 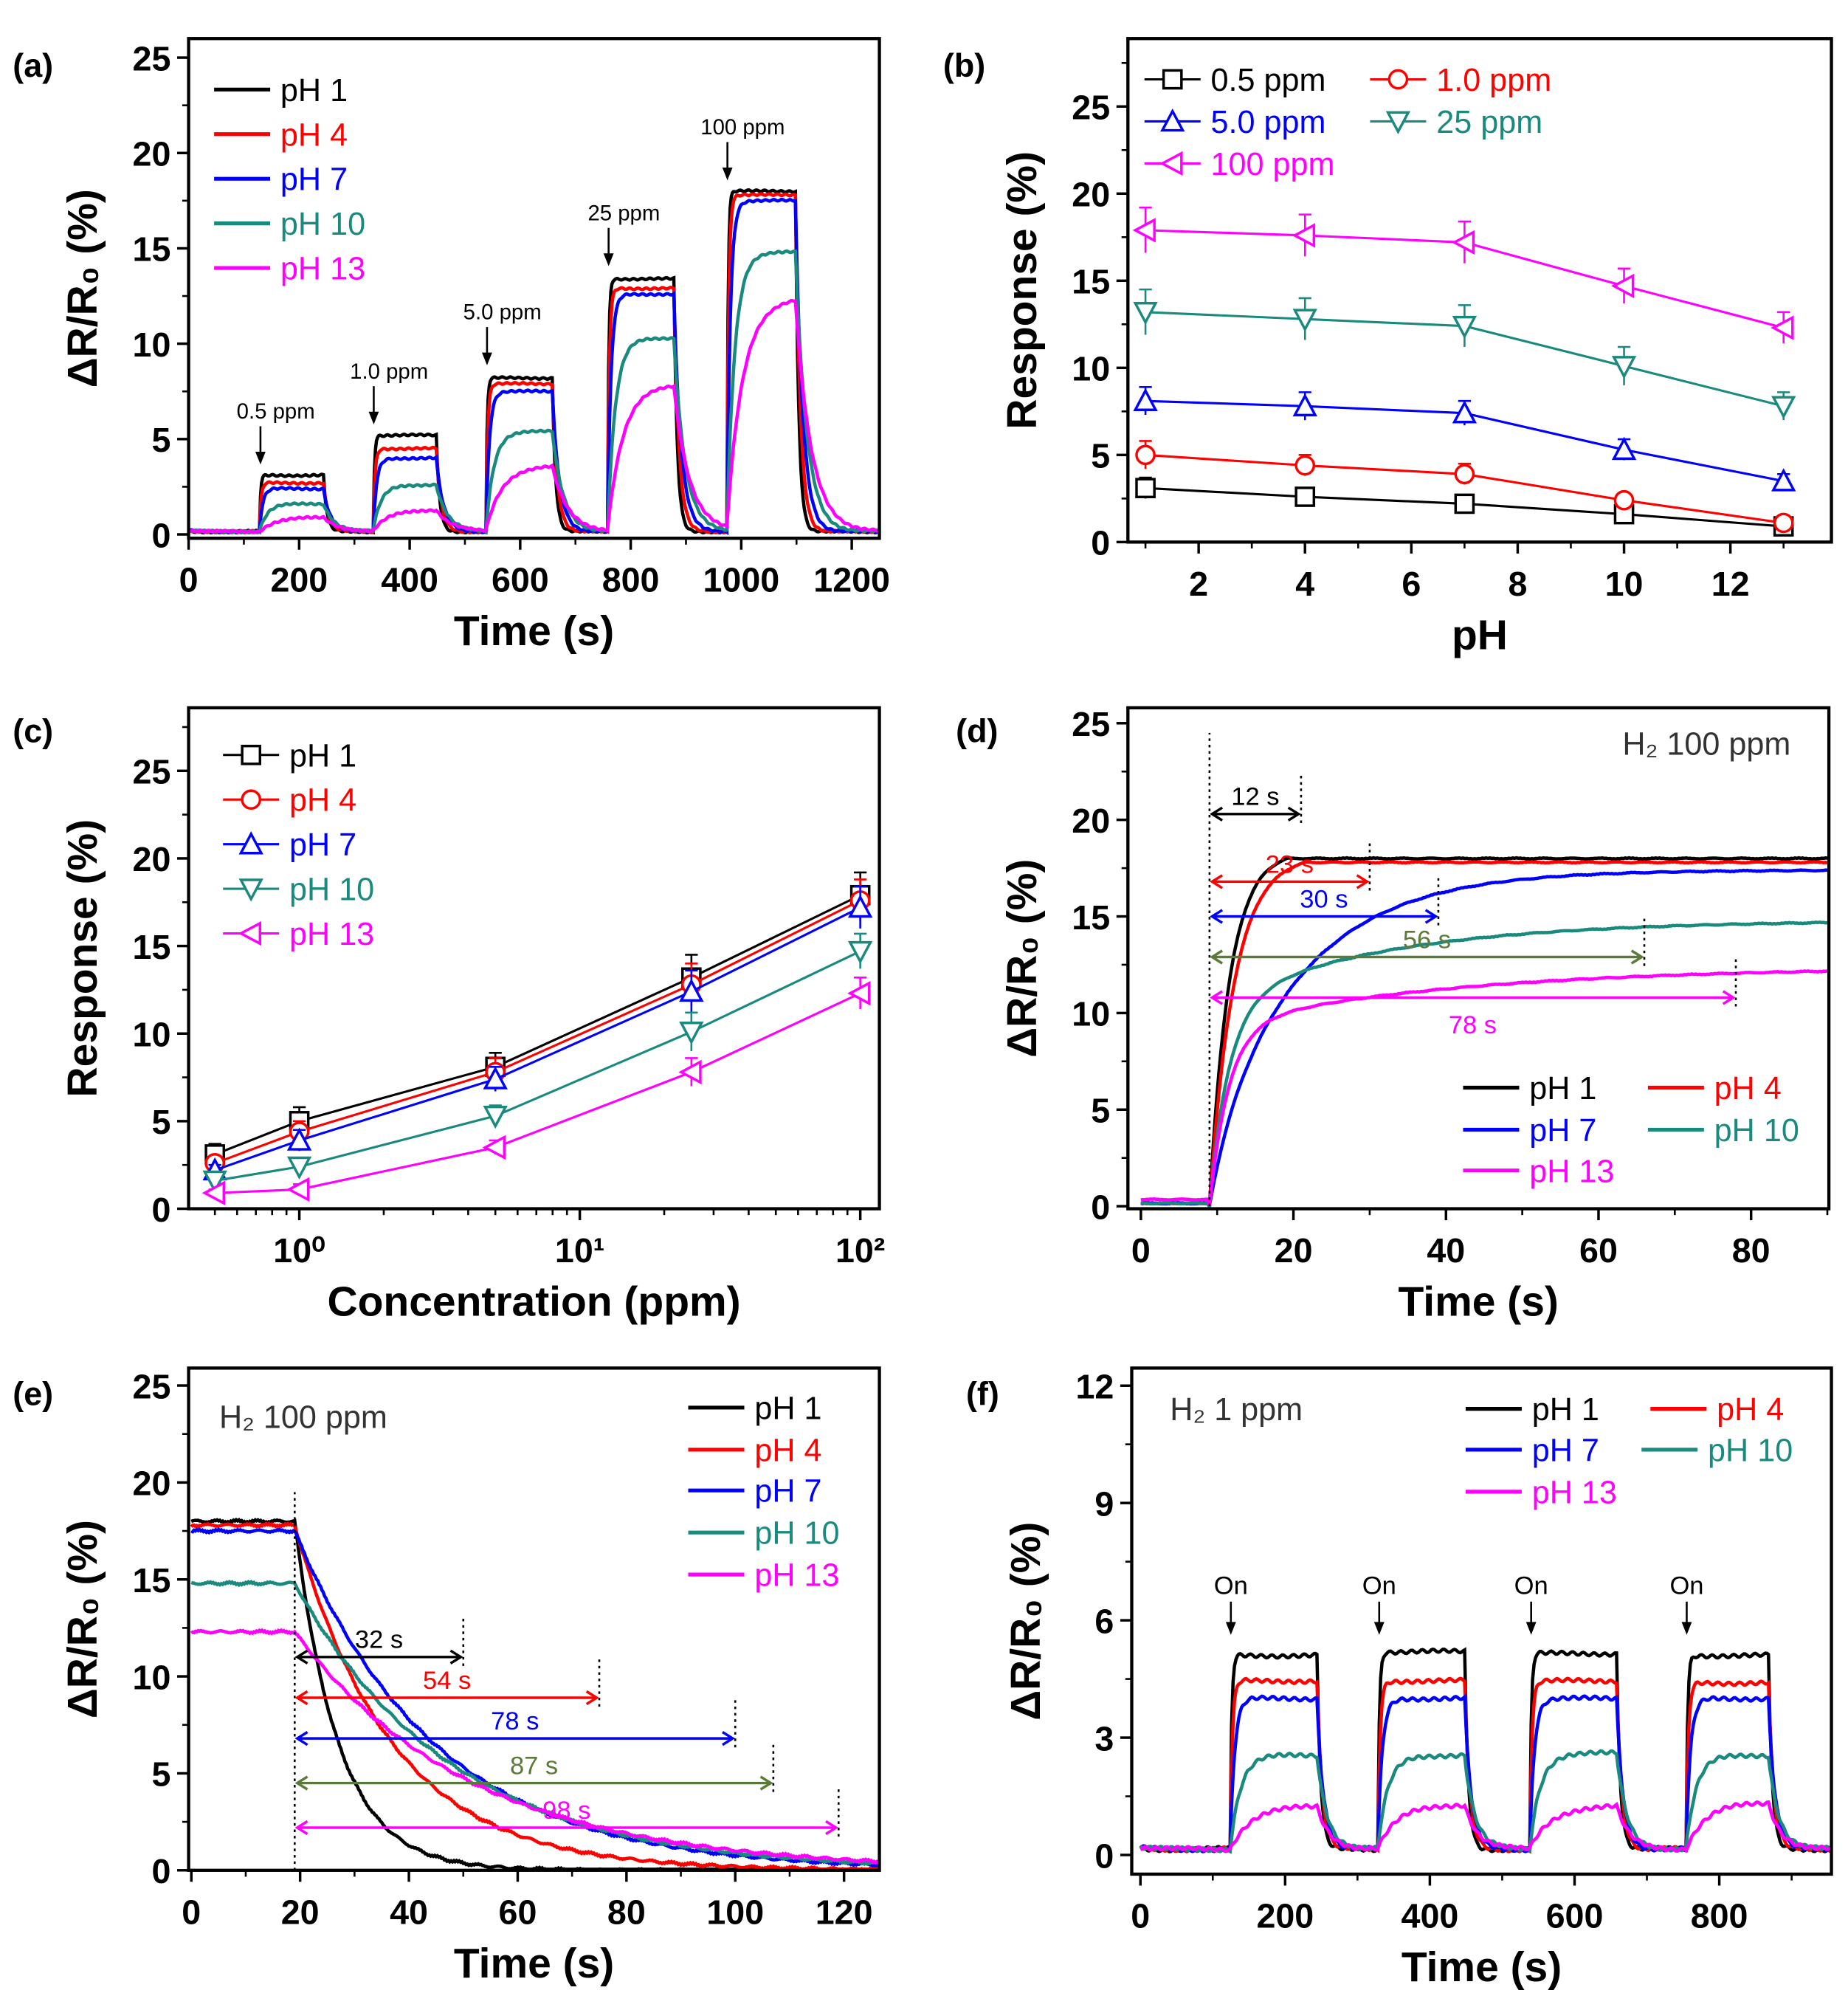 I want to click on legend-label: 5.0 ppm, so click(x=1268, y=122).